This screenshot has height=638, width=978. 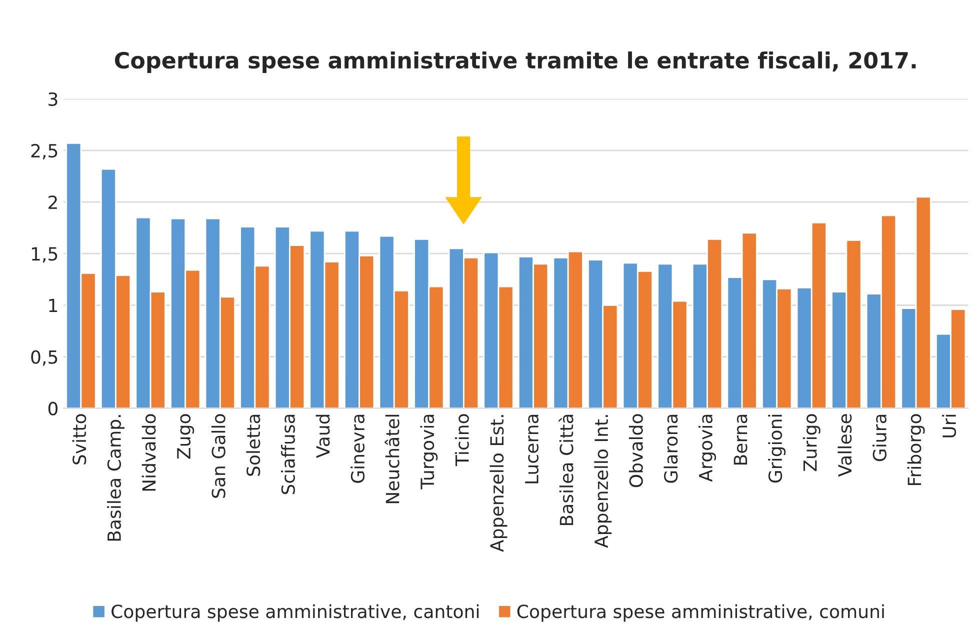 I want to click on y-tick-label: 3, so click(x=53, y=99).